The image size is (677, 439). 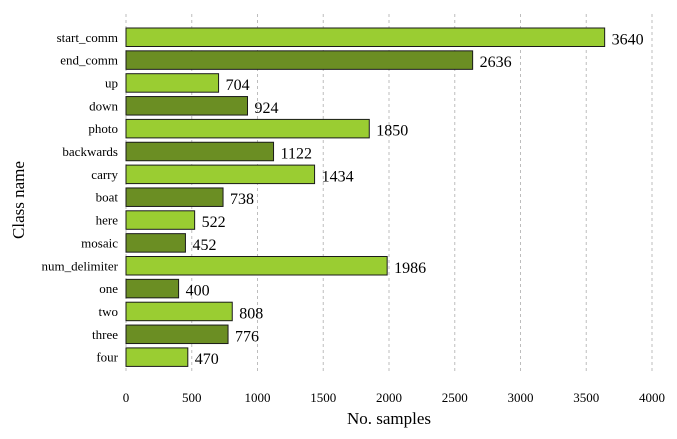 I want to click on x-tick-label: 500, so click(x=192, y=397).